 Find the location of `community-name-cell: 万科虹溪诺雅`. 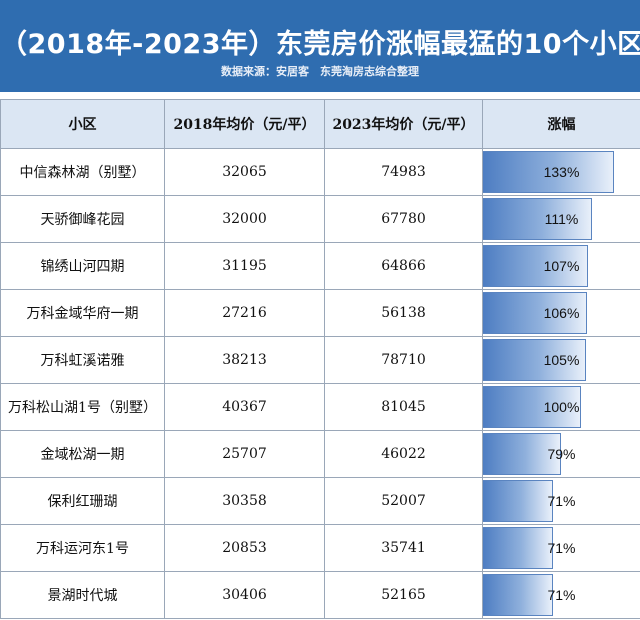

community-name-cell: 万科虹溪诺雅 is located at coordinates (82, 360).